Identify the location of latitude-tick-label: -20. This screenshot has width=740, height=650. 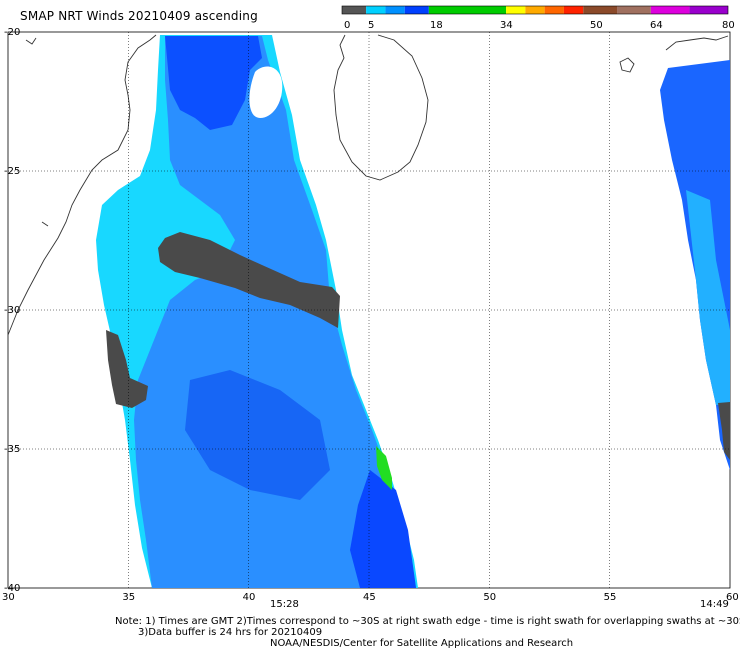
(12, 32).